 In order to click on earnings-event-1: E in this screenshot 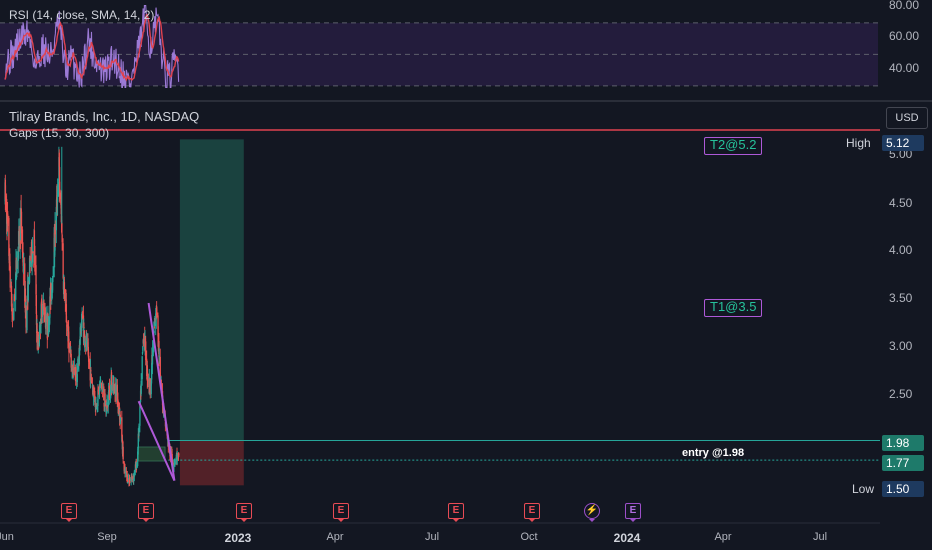, I will do `click(69, 512)`.